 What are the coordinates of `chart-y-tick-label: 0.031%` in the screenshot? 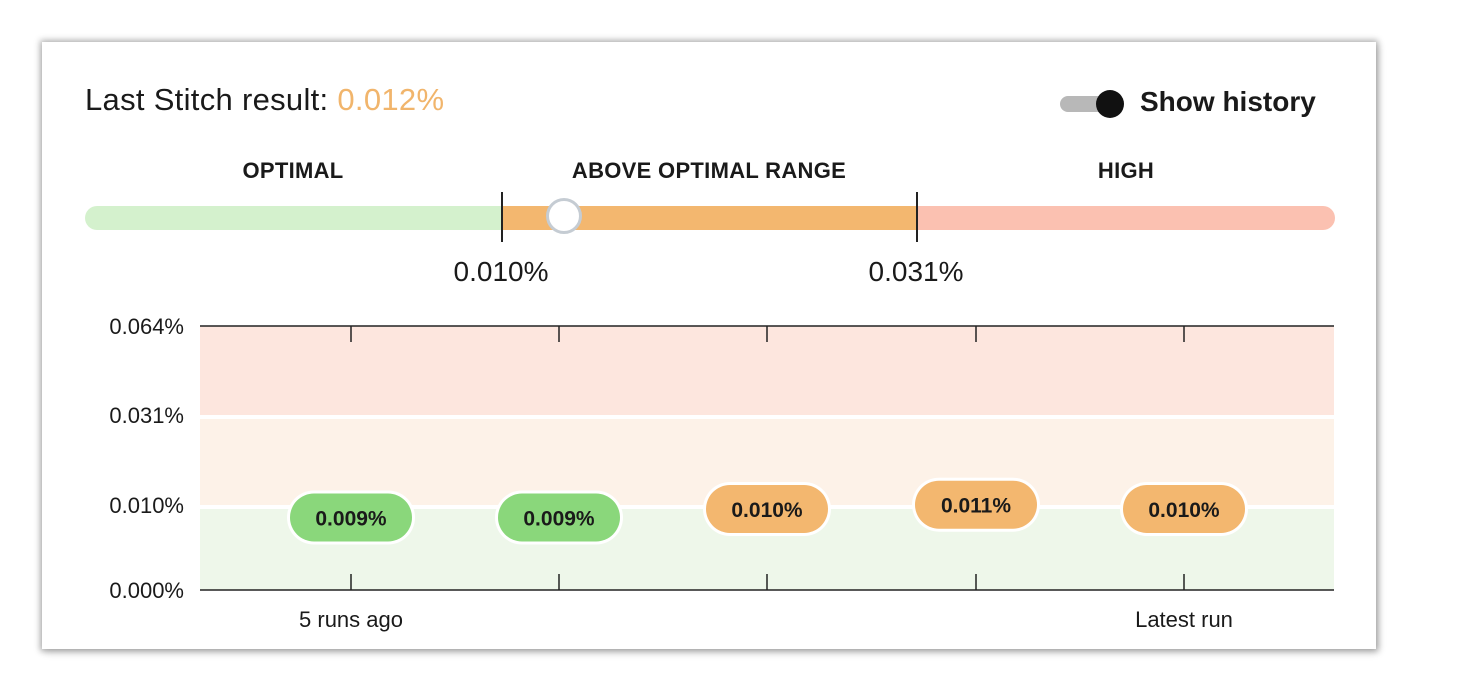 It's located at (146, 415).